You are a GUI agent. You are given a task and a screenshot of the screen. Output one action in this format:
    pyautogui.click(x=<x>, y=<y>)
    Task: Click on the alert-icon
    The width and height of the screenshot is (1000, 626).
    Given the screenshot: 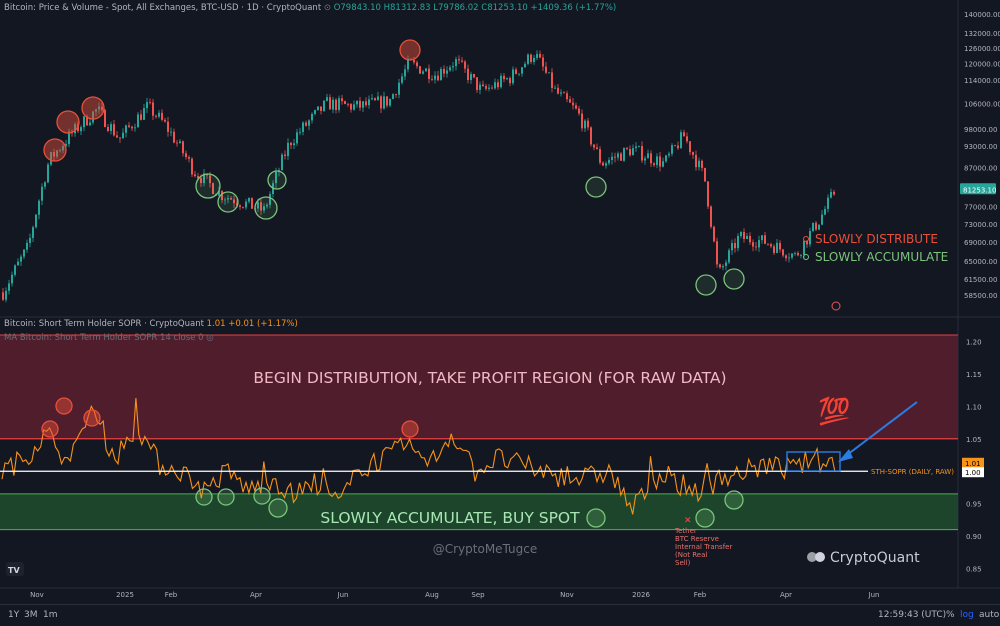 What is the action you would take?
    pyautogui.click(x=836, y=306)
    